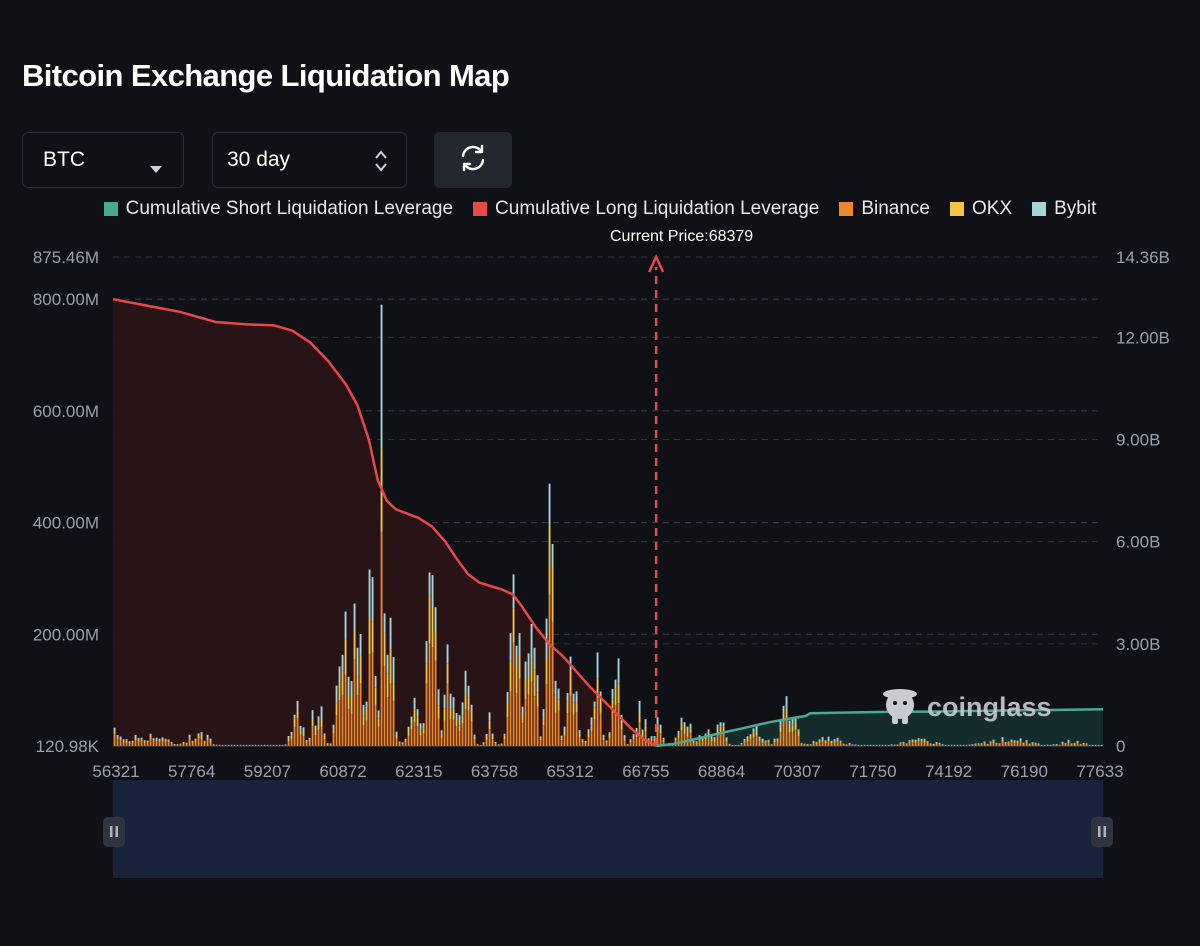 This screenshot has height=946, width=1200. I want to click on current-price-label: Current Price:68379, so click(682, 236).